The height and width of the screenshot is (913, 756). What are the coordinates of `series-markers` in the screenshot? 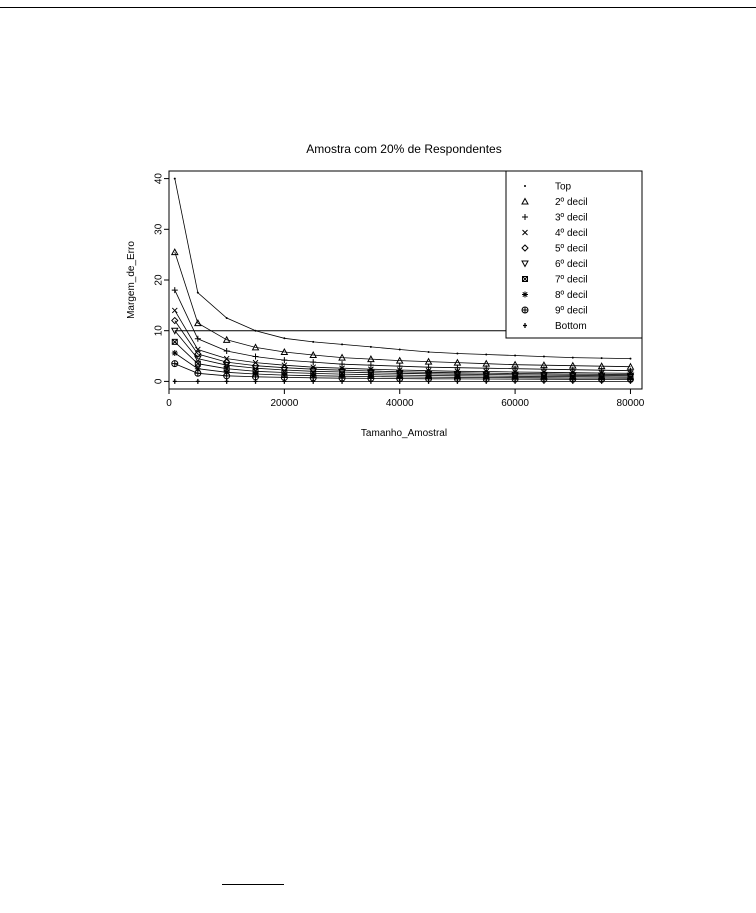 It's located at (402, 280).